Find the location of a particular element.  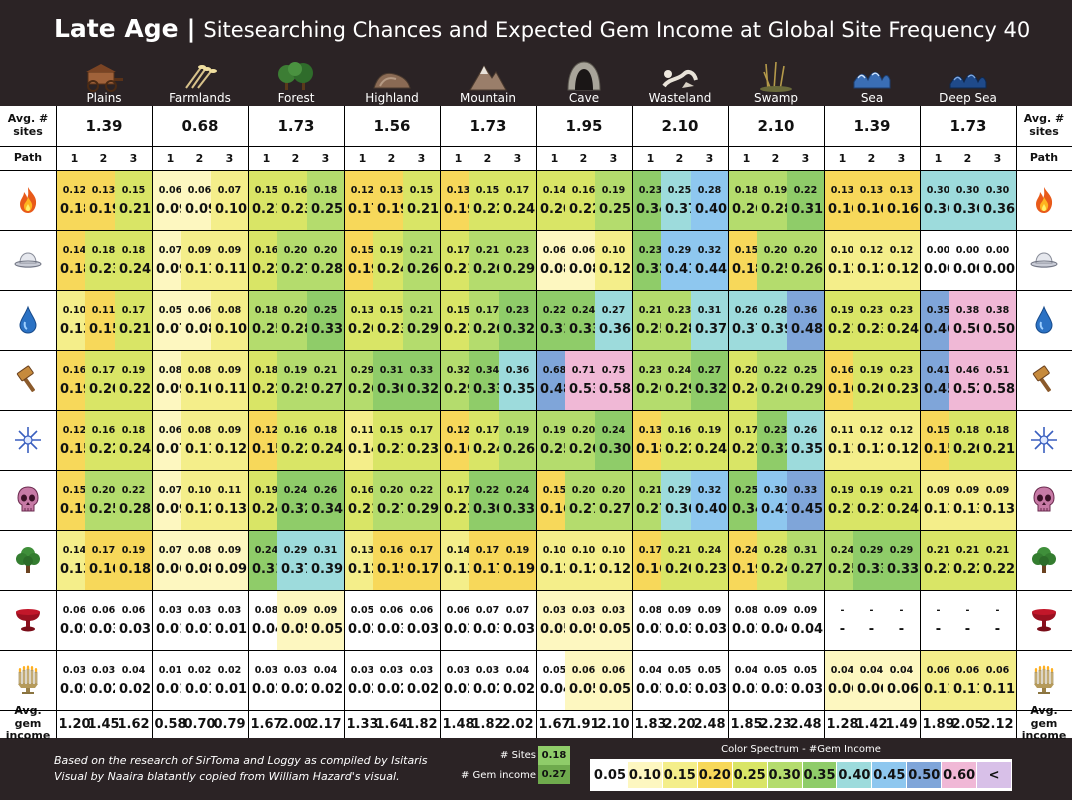

gem-income-value: 0.27 is located at coordinates (615, 509).